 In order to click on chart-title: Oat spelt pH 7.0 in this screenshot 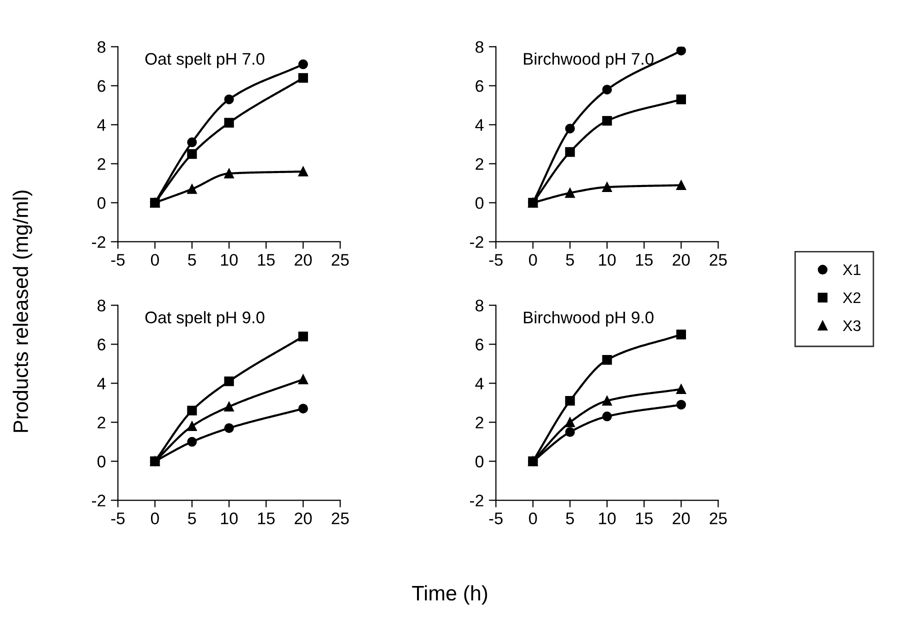, I will do `click(204, 60)`.